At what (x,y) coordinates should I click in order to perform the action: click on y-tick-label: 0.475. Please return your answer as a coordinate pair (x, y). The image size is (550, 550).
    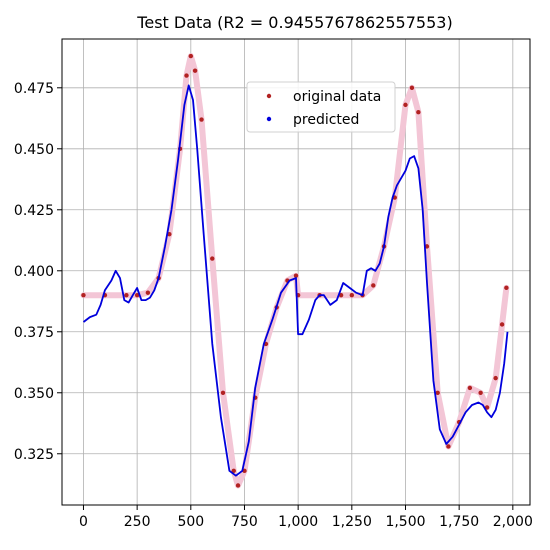
    Looking at the image, I should click on (34, 89).